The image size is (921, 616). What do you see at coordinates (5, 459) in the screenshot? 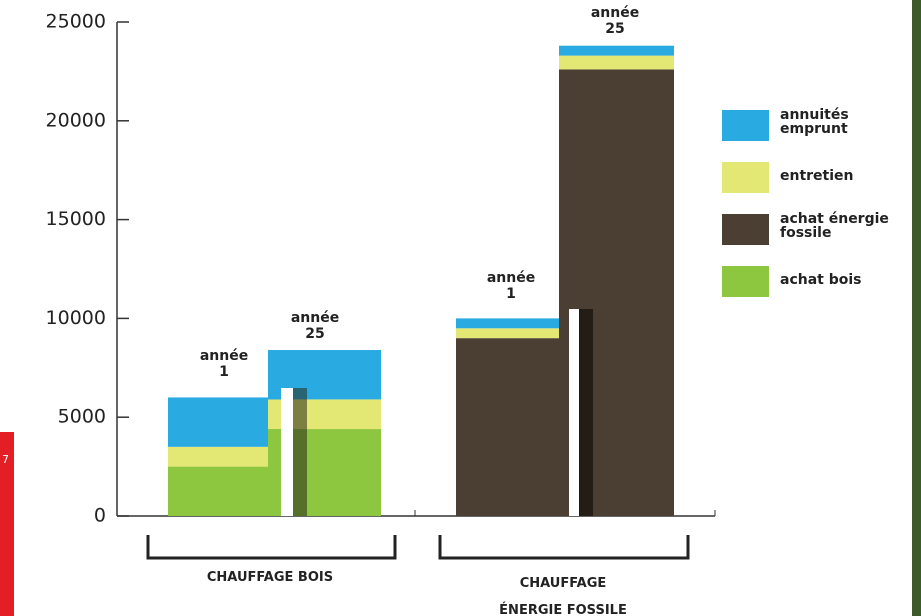
I see `page-number: 7` at bounding box center [5, 459].